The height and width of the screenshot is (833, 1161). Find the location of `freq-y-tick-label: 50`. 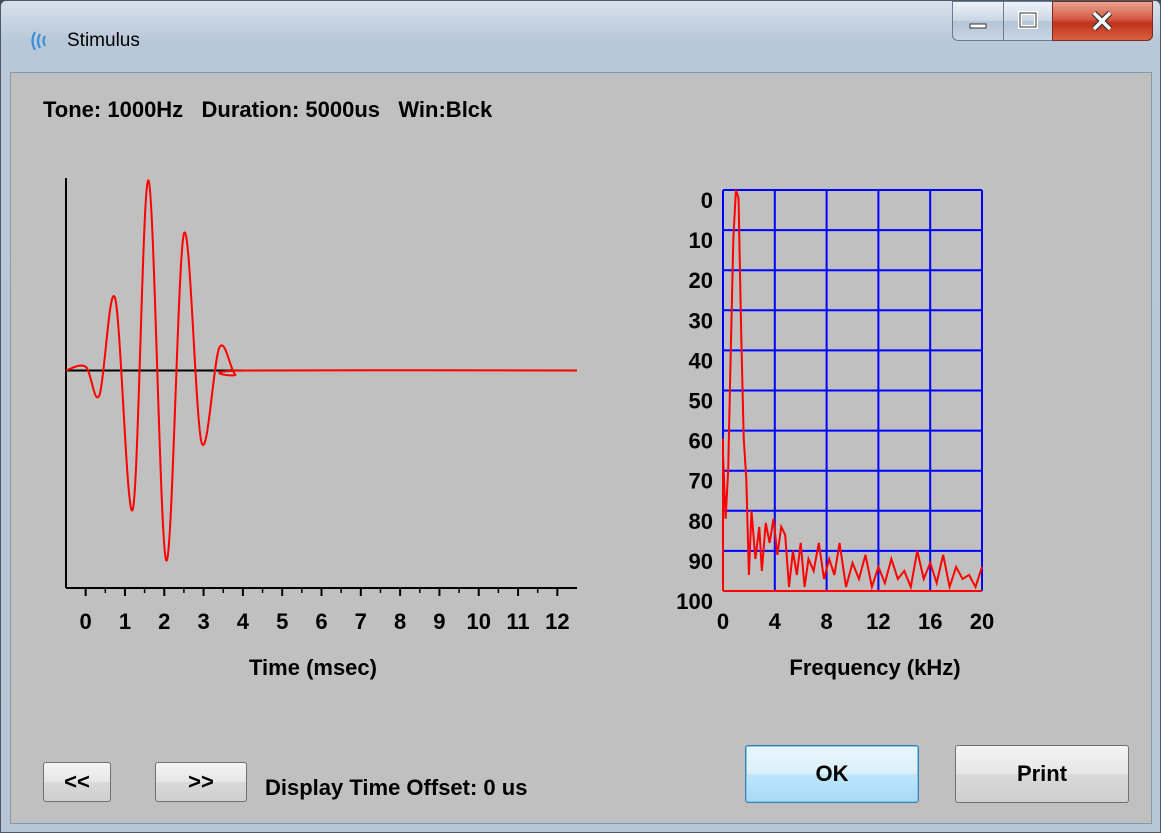

freq-y-tick-label: 50 is located at coordinates (701, 401).